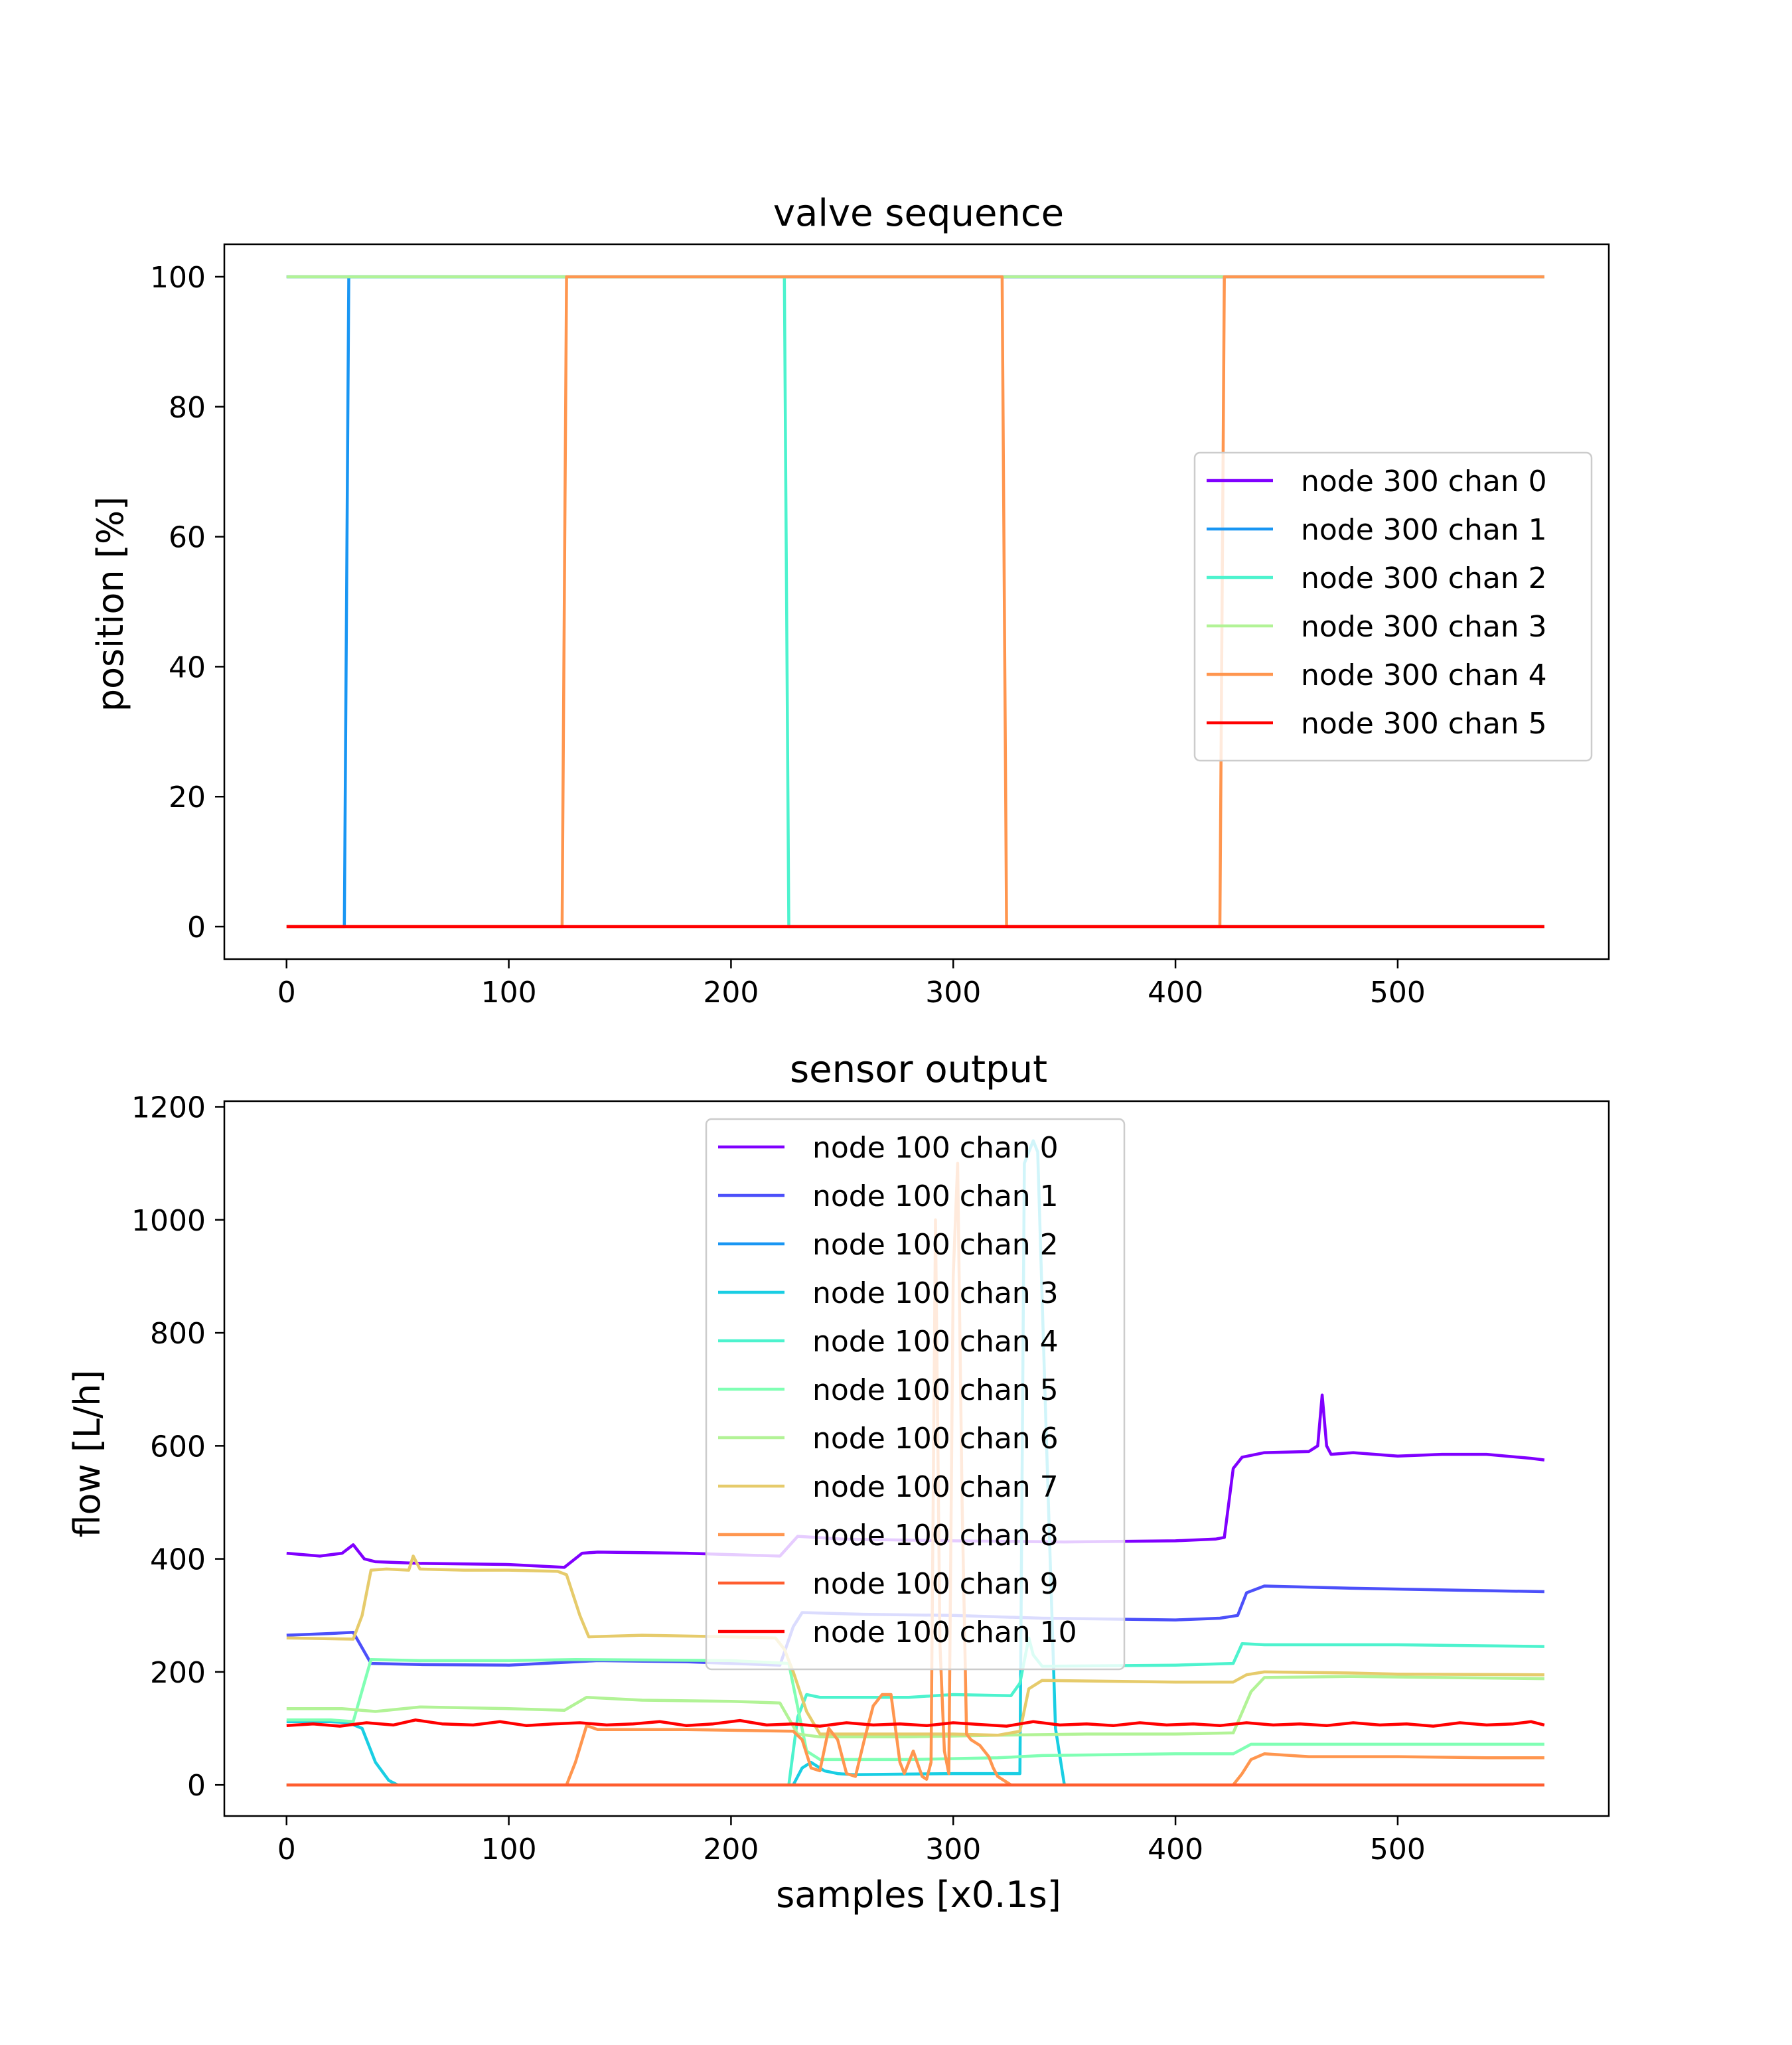  What do you see at coordinates (936, 1245) in the screenshot?
I see `sensor-legend-label: node 100 chan 2` at bounding box center [936, 1245].